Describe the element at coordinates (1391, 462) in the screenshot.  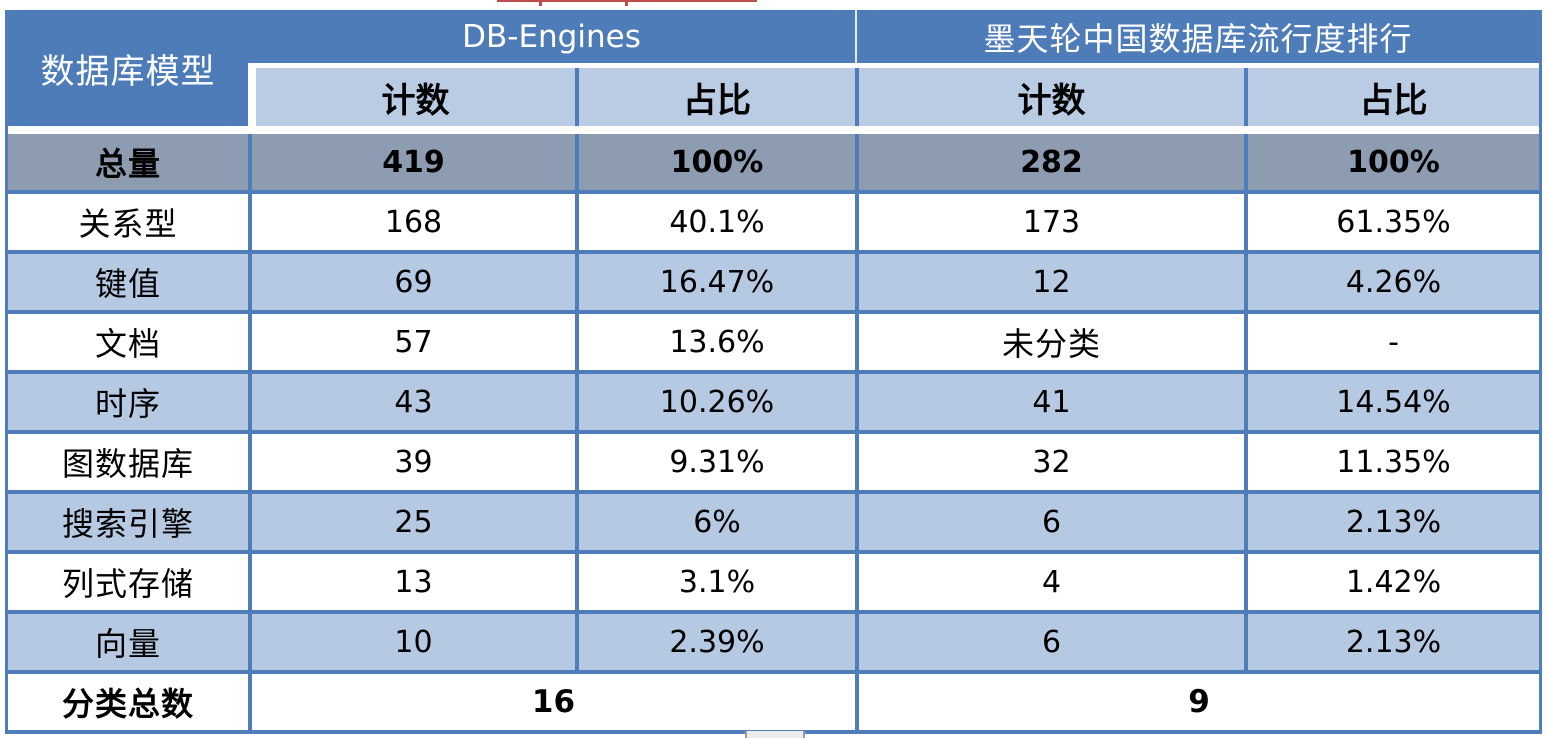
I see `cell-value: 11.35%` at that location.